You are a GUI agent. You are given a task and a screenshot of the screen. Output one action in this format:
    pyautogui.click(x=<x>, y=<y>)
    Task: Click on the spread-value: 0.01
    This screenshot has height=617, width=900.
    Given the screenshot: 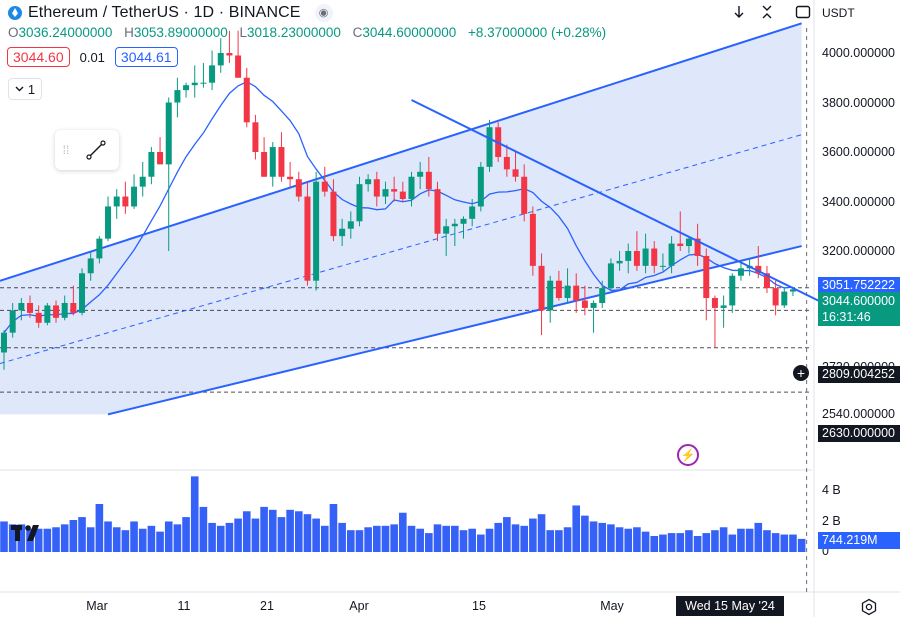 What is the action you would take?
    pyautogui.click(x=92, y=57)
    